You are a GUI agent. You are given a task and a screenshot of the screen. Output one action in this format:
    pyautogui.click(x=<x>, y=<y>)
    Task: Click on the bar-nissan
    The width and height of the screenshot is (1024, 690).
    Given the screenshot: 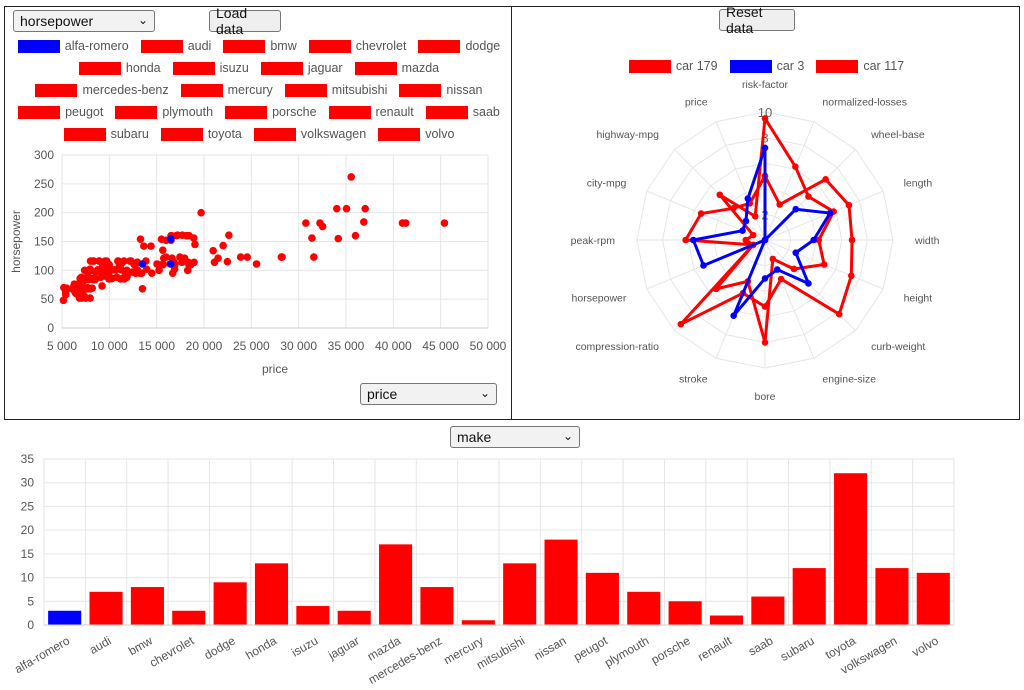 What is the action you would take?
    pyautogui.click(x=561, y=582)
    